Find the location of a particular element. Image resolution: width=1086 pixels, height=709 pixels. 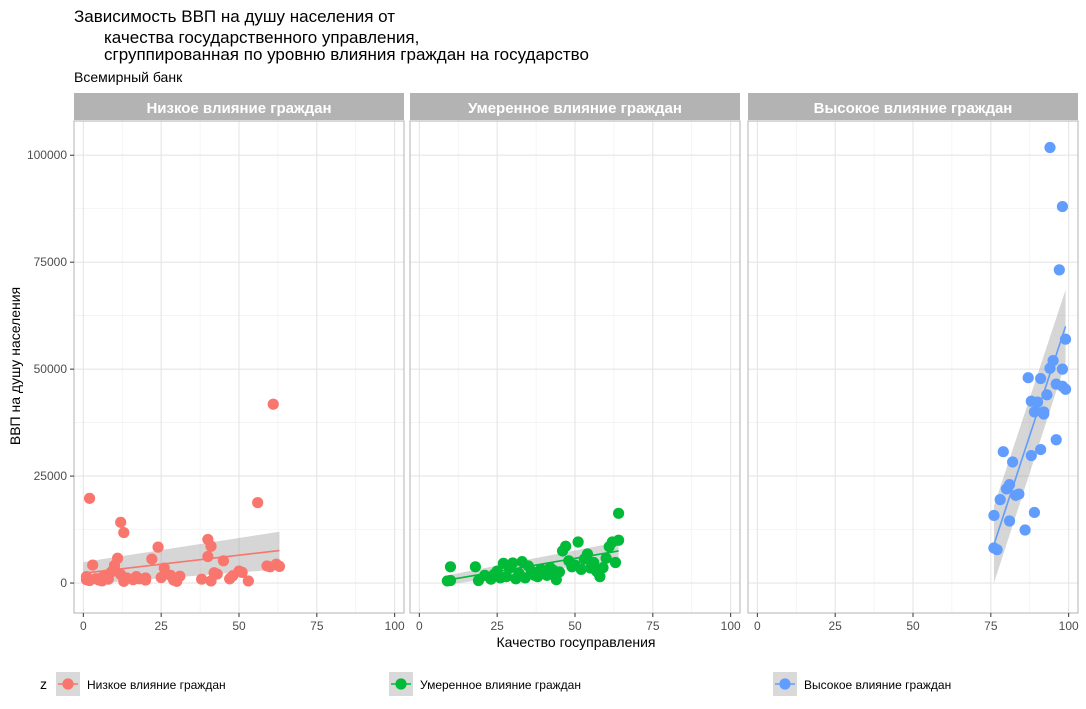

y-tick-label: 0 is located at coordinates (63, 583).